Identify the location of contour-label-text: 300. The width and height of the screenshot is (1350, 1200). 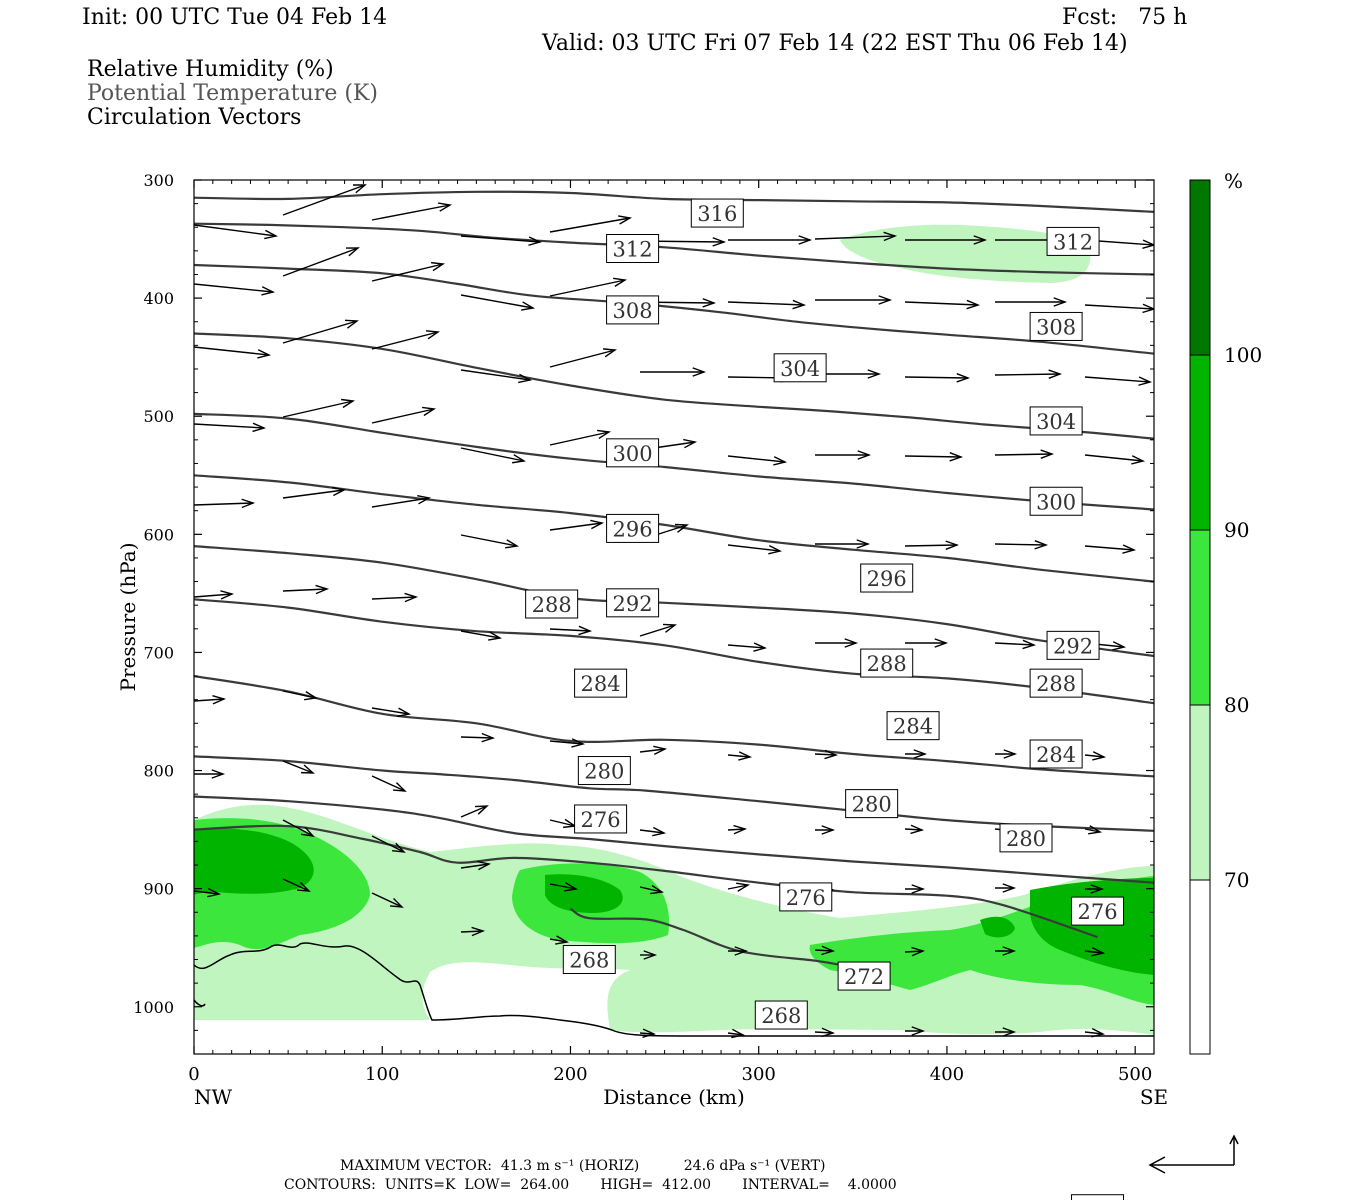
(1056, 502).